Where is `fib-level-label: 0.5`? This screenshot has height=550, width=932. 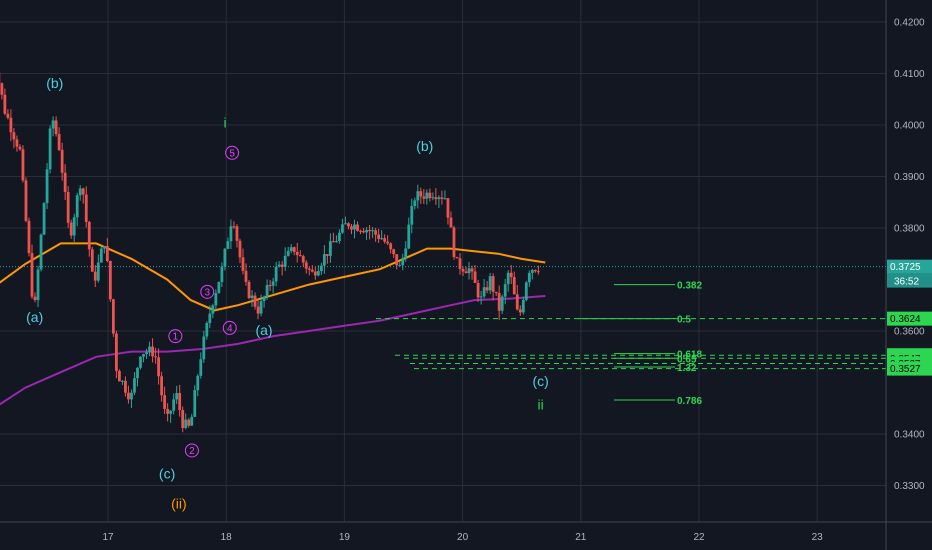
fib-level-label: 0.5 is located at coordinates (684, 320).